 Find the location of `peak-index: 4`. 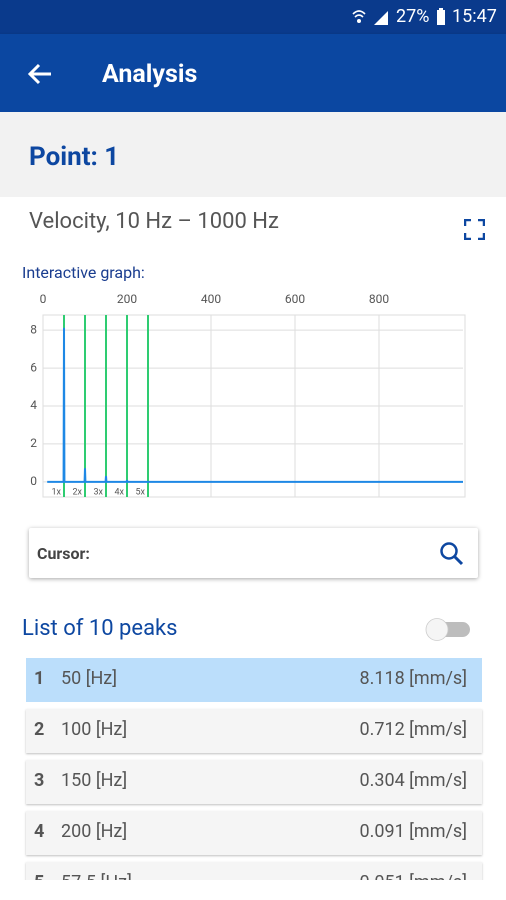

peak-index: 4 is located at coordinates (39, 831).